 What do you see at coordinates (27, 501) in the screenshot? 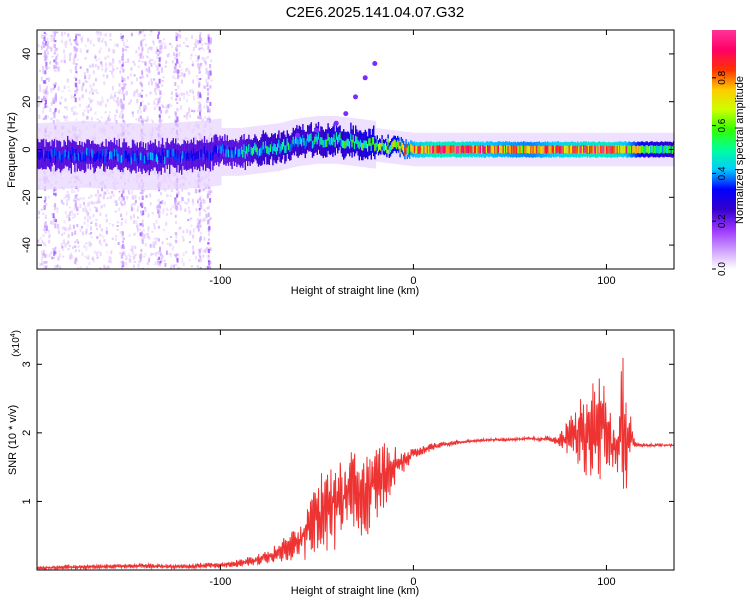
I see `snr-y-tick-label: 1` at bounding box center [27, 501].